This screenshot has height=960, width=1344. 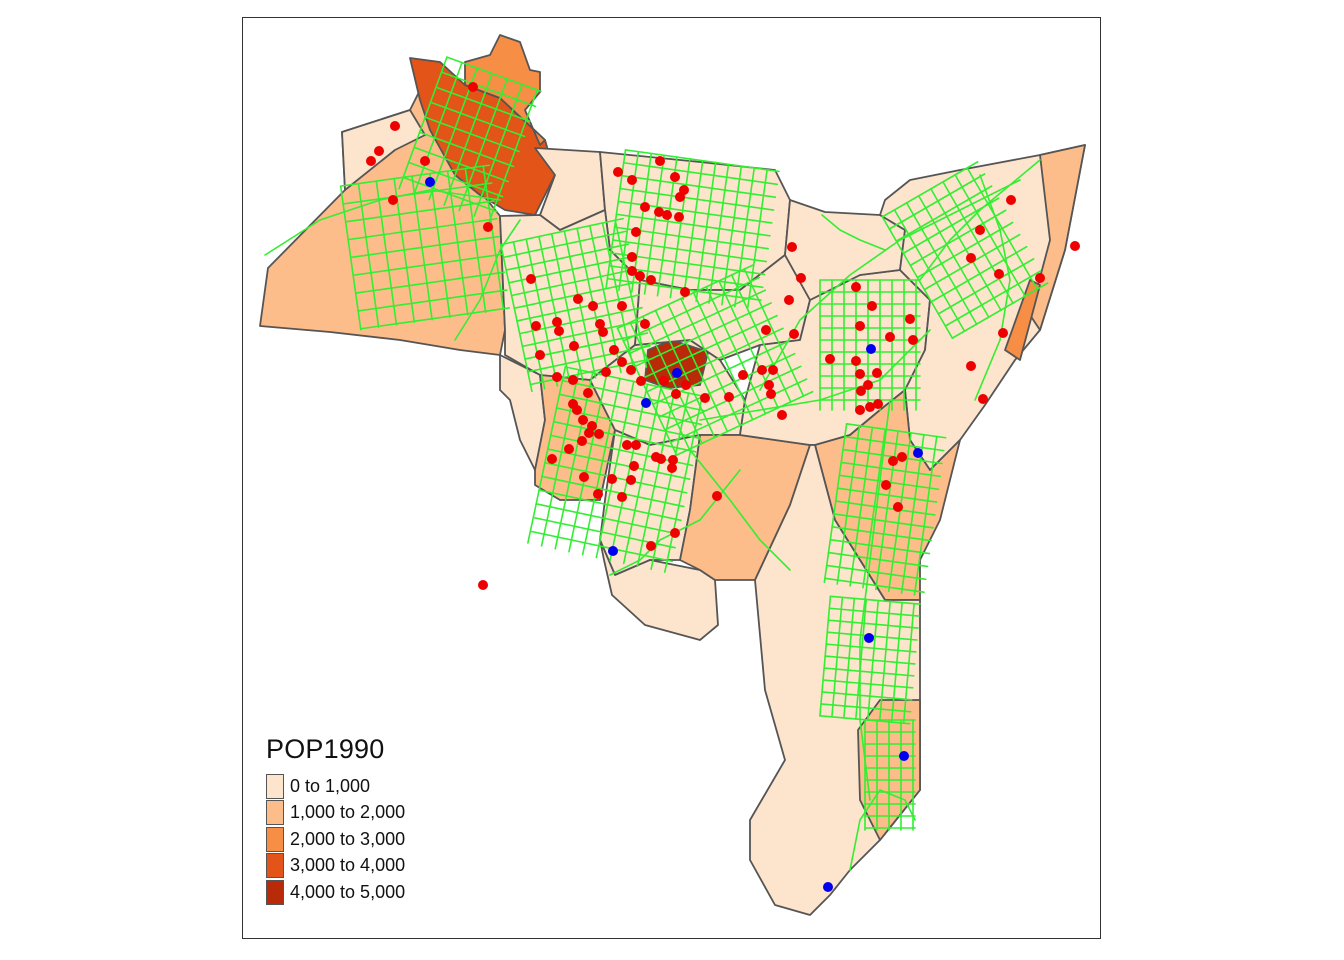 I want to click on tract-east-strip-dark, so click(x=1022, y=320).